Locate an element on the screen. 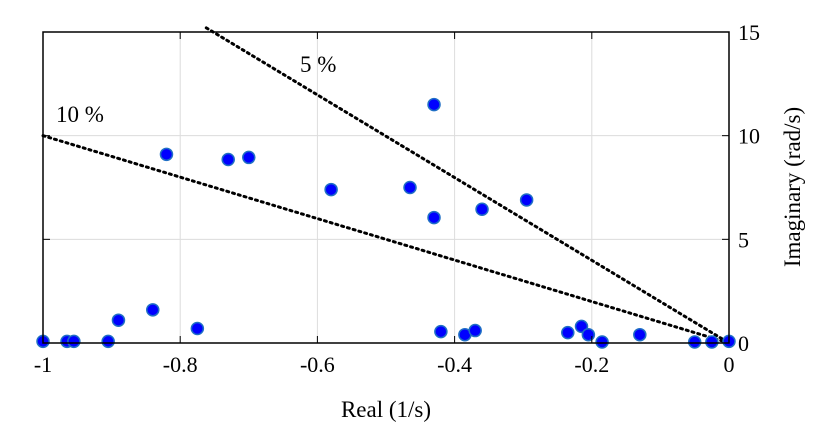 This screenshot has width=830, height=438. y-axis-label: Imaginary (rad/s) is located at coordinates (792, 187).